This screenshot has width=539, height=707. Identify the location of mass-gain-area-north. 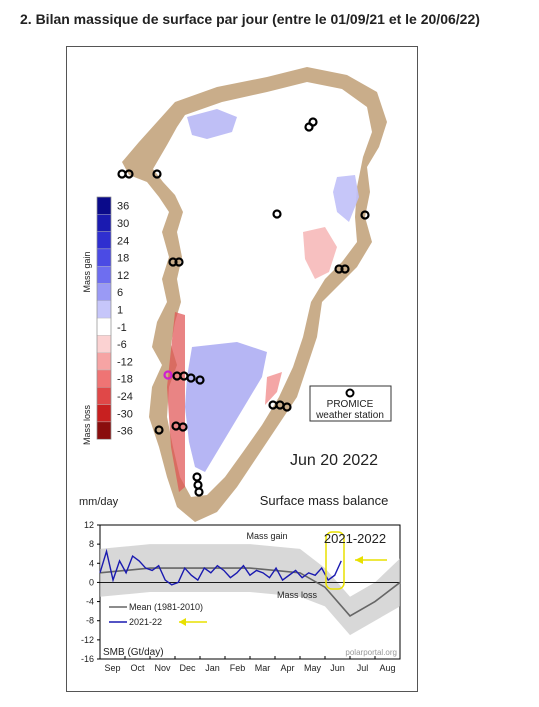
(212, 124).